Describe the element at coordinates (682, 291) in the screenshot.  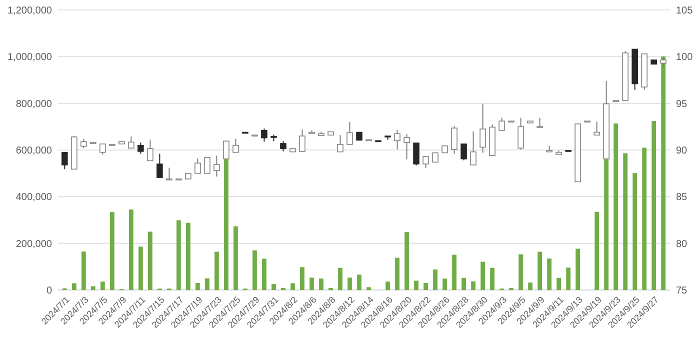
I see `y2-tick-label: 75` at that location.